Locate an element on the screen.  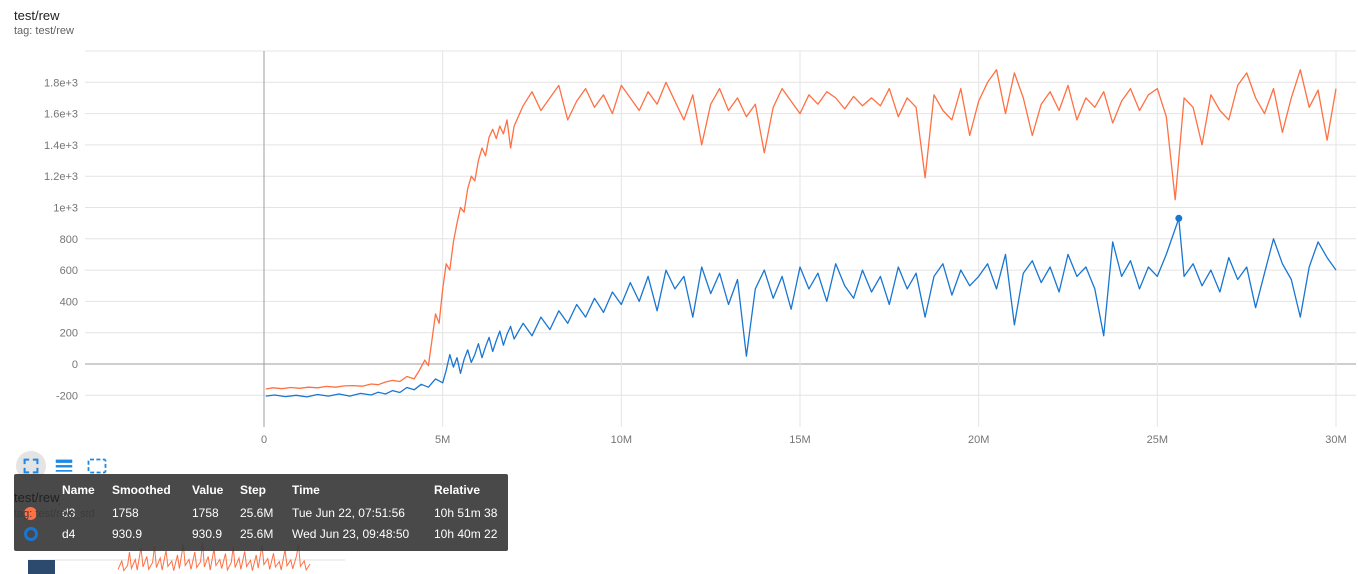
run-d4-swatch-icon is located at coordinates (31, 534).